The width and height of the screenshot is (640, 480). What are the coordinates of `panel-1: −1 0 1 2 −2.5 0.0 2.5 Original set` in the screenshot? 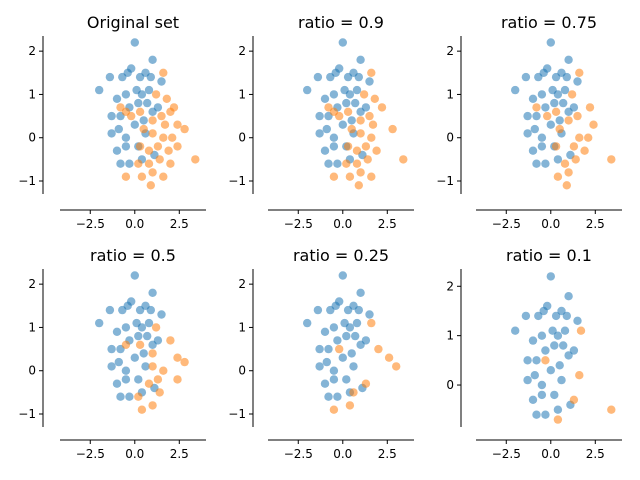 It's located at (112, 122).